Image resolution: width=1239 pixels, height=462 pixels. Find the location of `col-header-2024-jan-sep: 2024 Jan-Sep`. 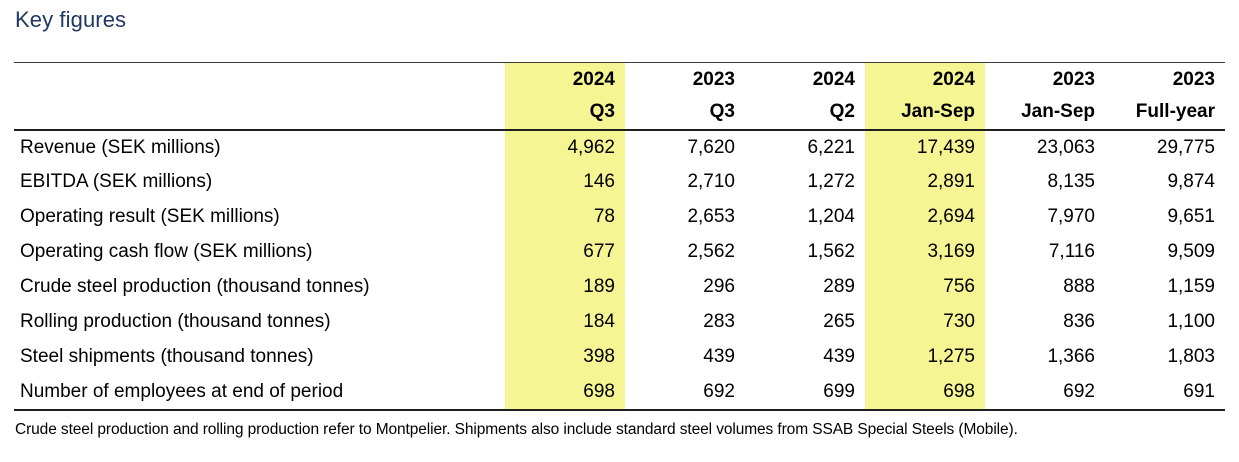

col-header-2024-jan-sep: 2024 Jan-Sep is located at coordinates (925, 96).